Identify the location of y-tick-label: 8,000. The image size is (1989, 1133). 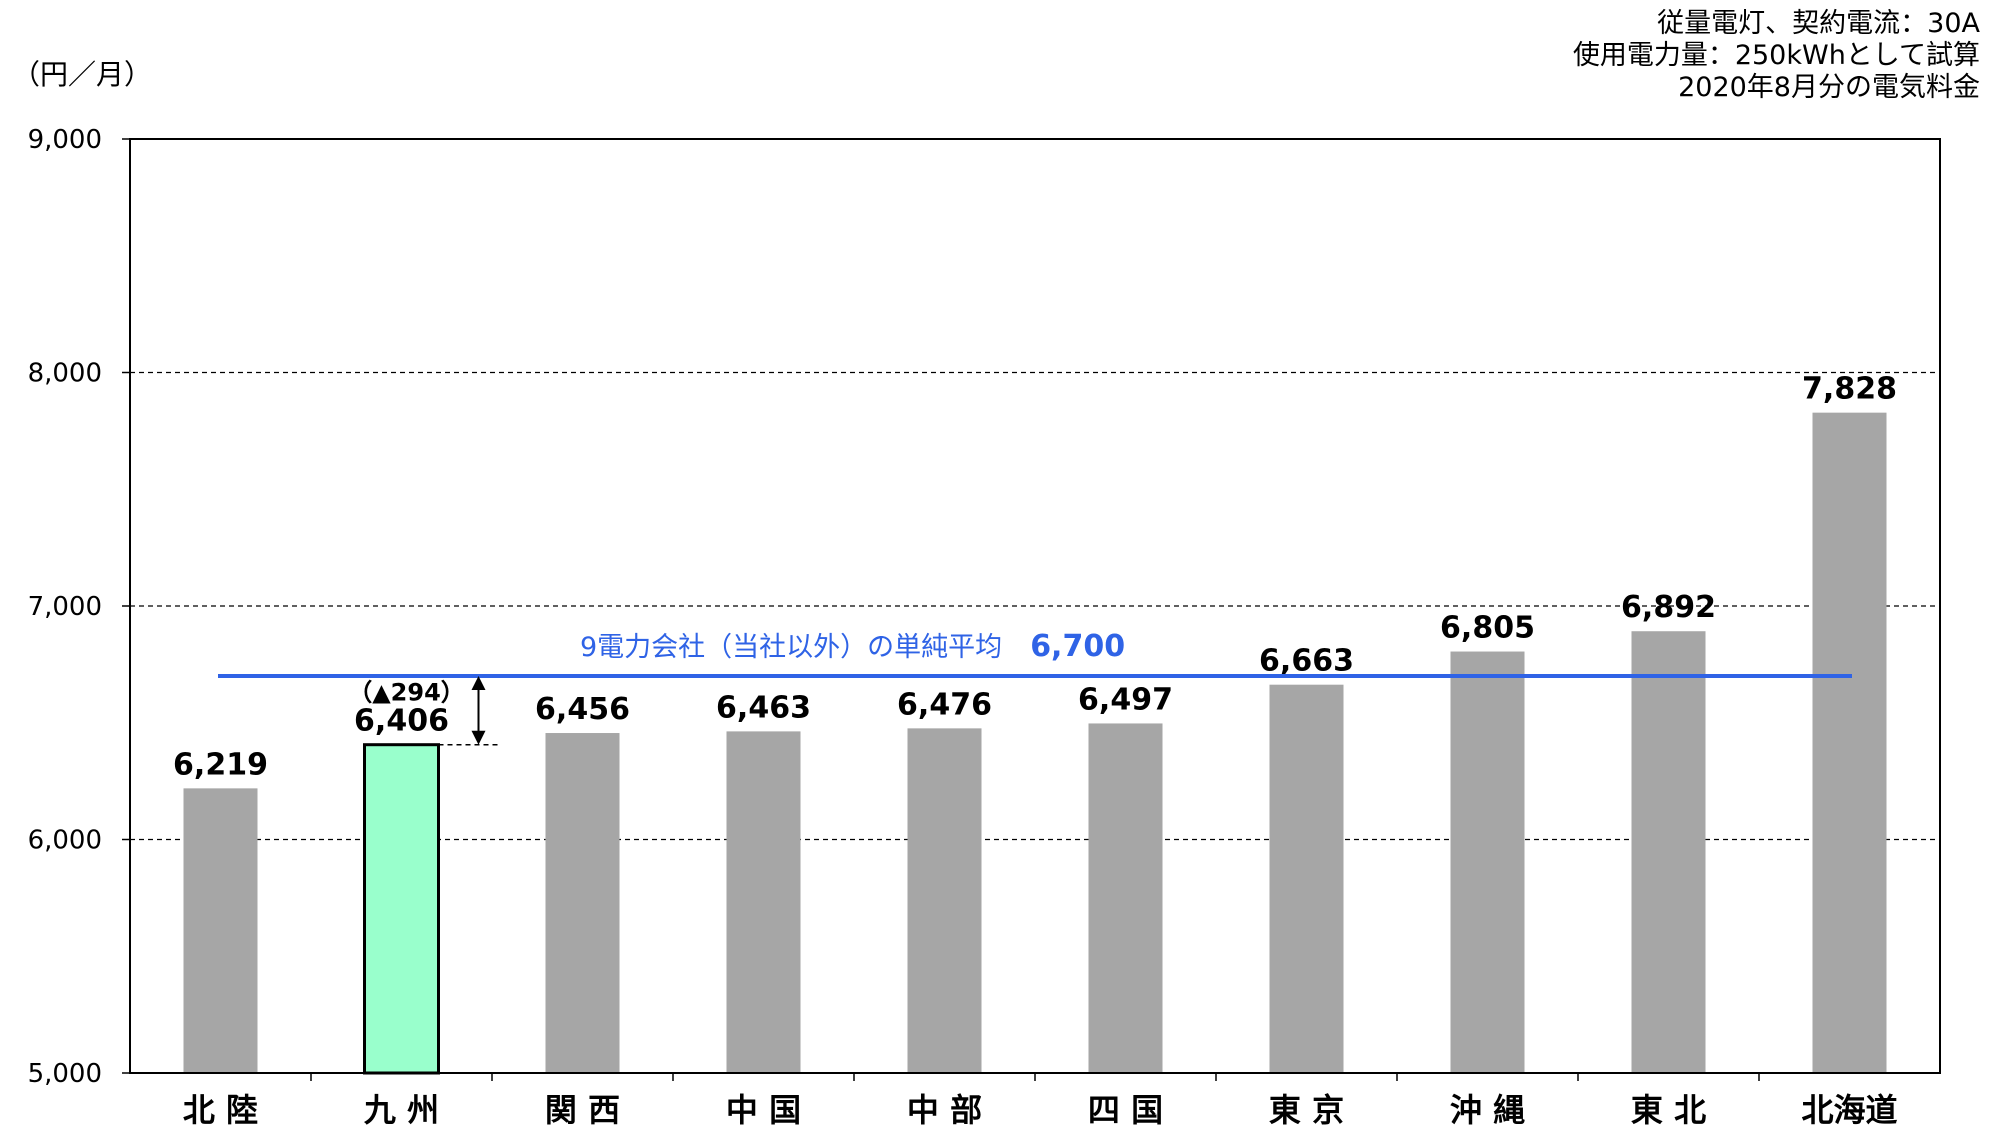
(65, 374).